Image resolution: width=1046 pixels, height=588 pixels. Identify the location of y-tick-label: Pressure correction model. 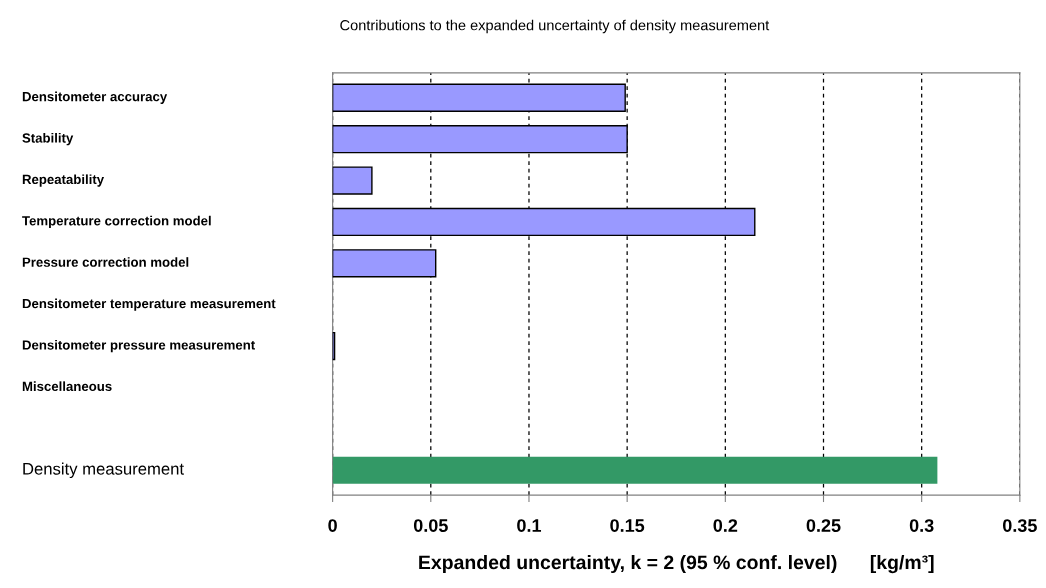
(105, 262).